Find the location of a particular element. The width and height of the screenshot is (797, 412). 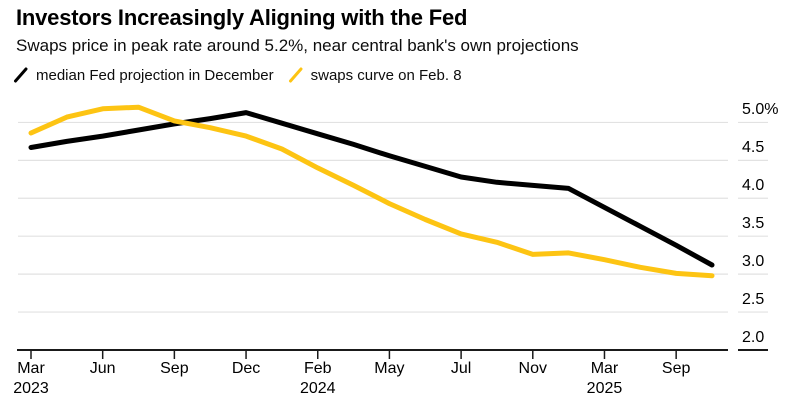

x-axis-label-month: Jun is located at coordinates (102, 368).